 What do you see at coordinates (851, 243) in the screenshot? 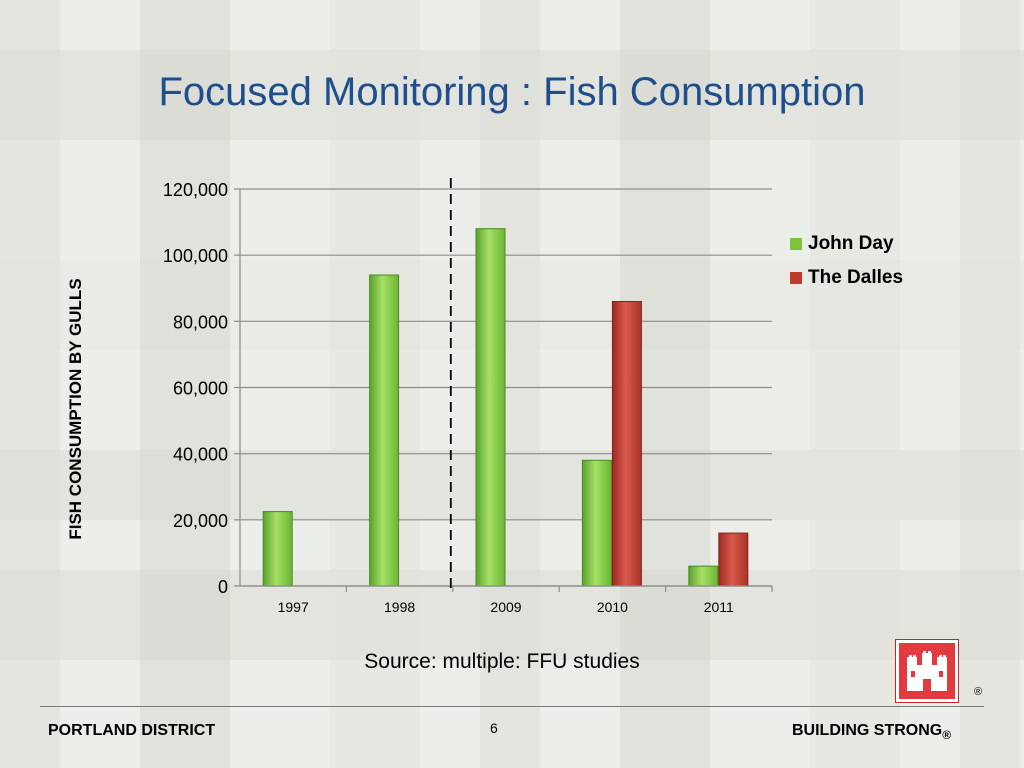
I see `legend-label-john-day: John Day` at bounding box center [851, 243].